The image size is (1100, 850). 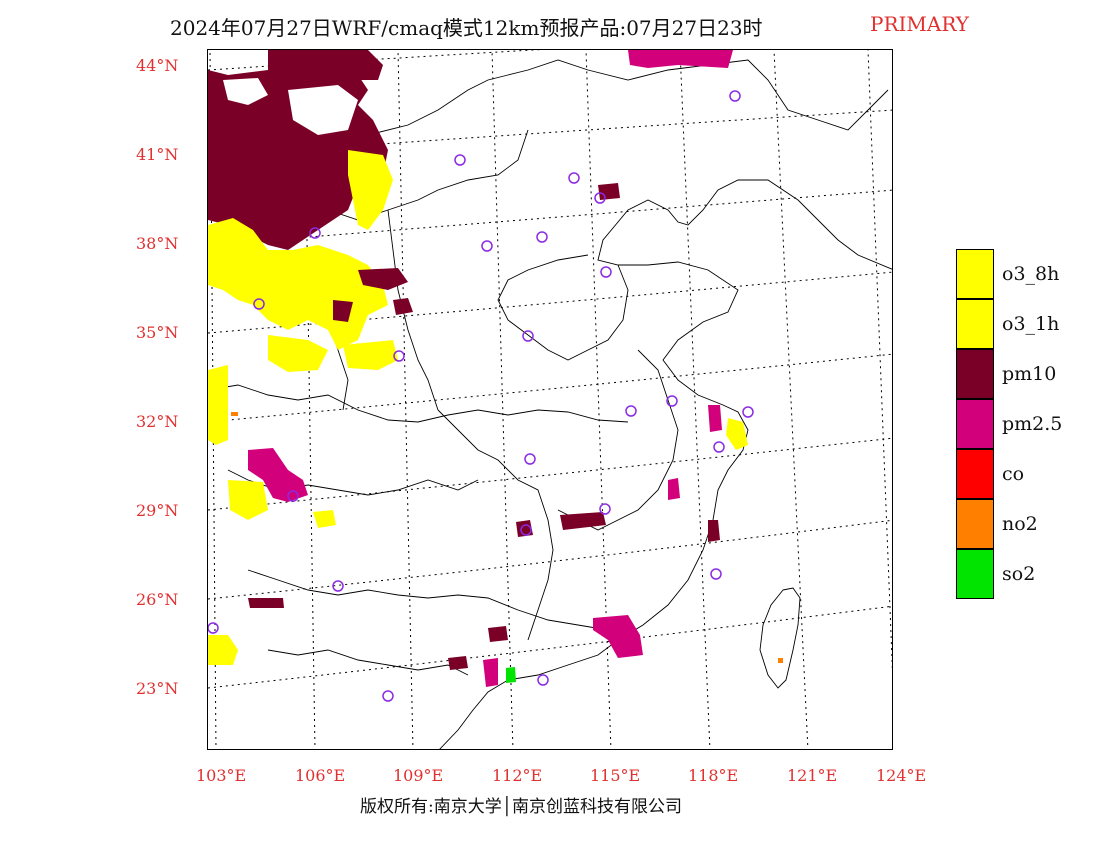 What do you see at coordinates (615, 775) in the screenshot?
I see `lon-label-115e: 115°E` at bounding box center [615, 775].